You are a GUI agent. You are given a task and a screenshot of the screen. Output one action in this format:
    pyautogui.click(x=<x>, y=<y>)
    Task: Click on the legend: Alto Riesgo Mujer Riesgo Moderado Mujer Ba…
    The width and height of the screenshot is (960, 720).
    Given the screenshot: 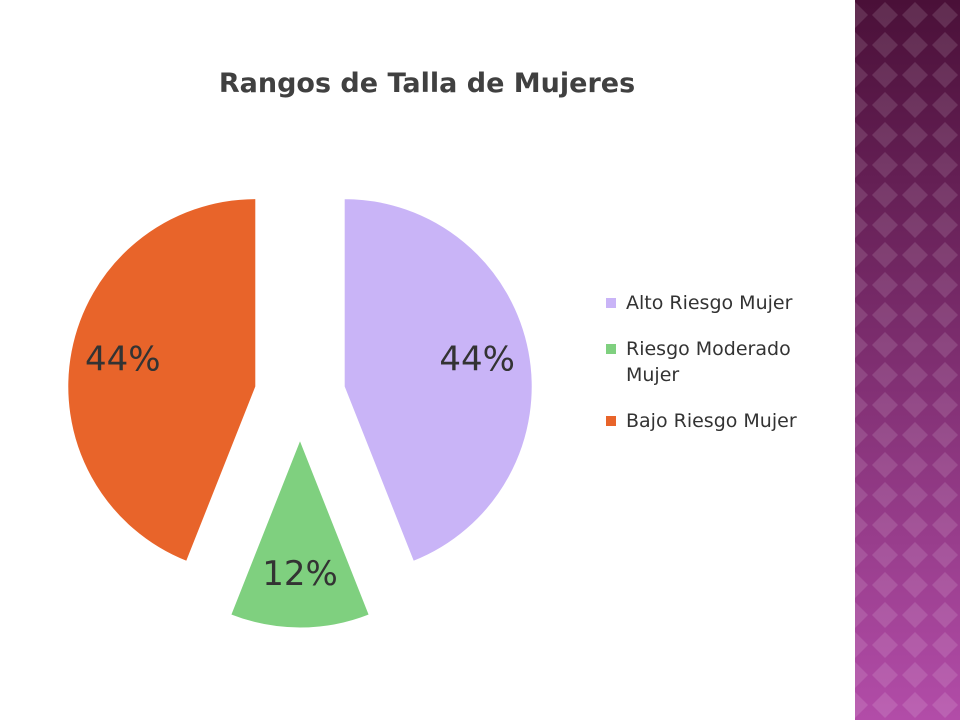 What is the action you would take?
    pyautogui.click(x=717, y=372)
    